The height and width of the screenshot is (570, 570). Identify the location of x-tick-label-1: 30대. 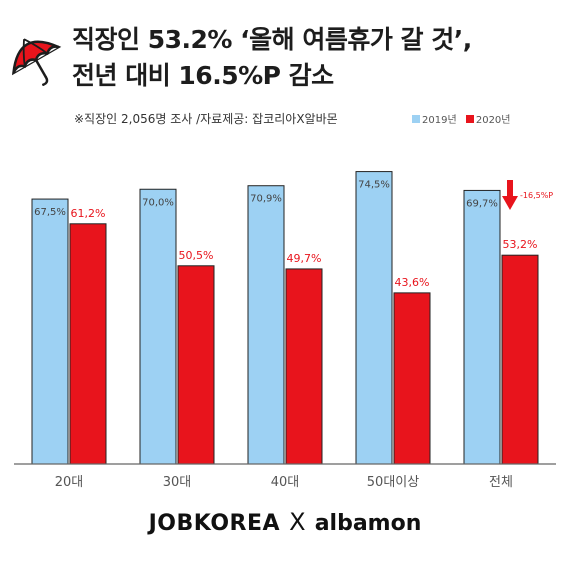
(177, 482).